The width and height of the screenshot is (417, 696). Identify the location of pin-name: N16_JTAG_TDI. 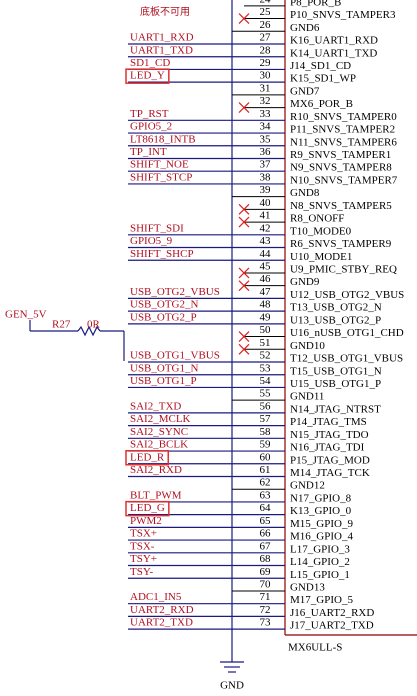
(327, 448).